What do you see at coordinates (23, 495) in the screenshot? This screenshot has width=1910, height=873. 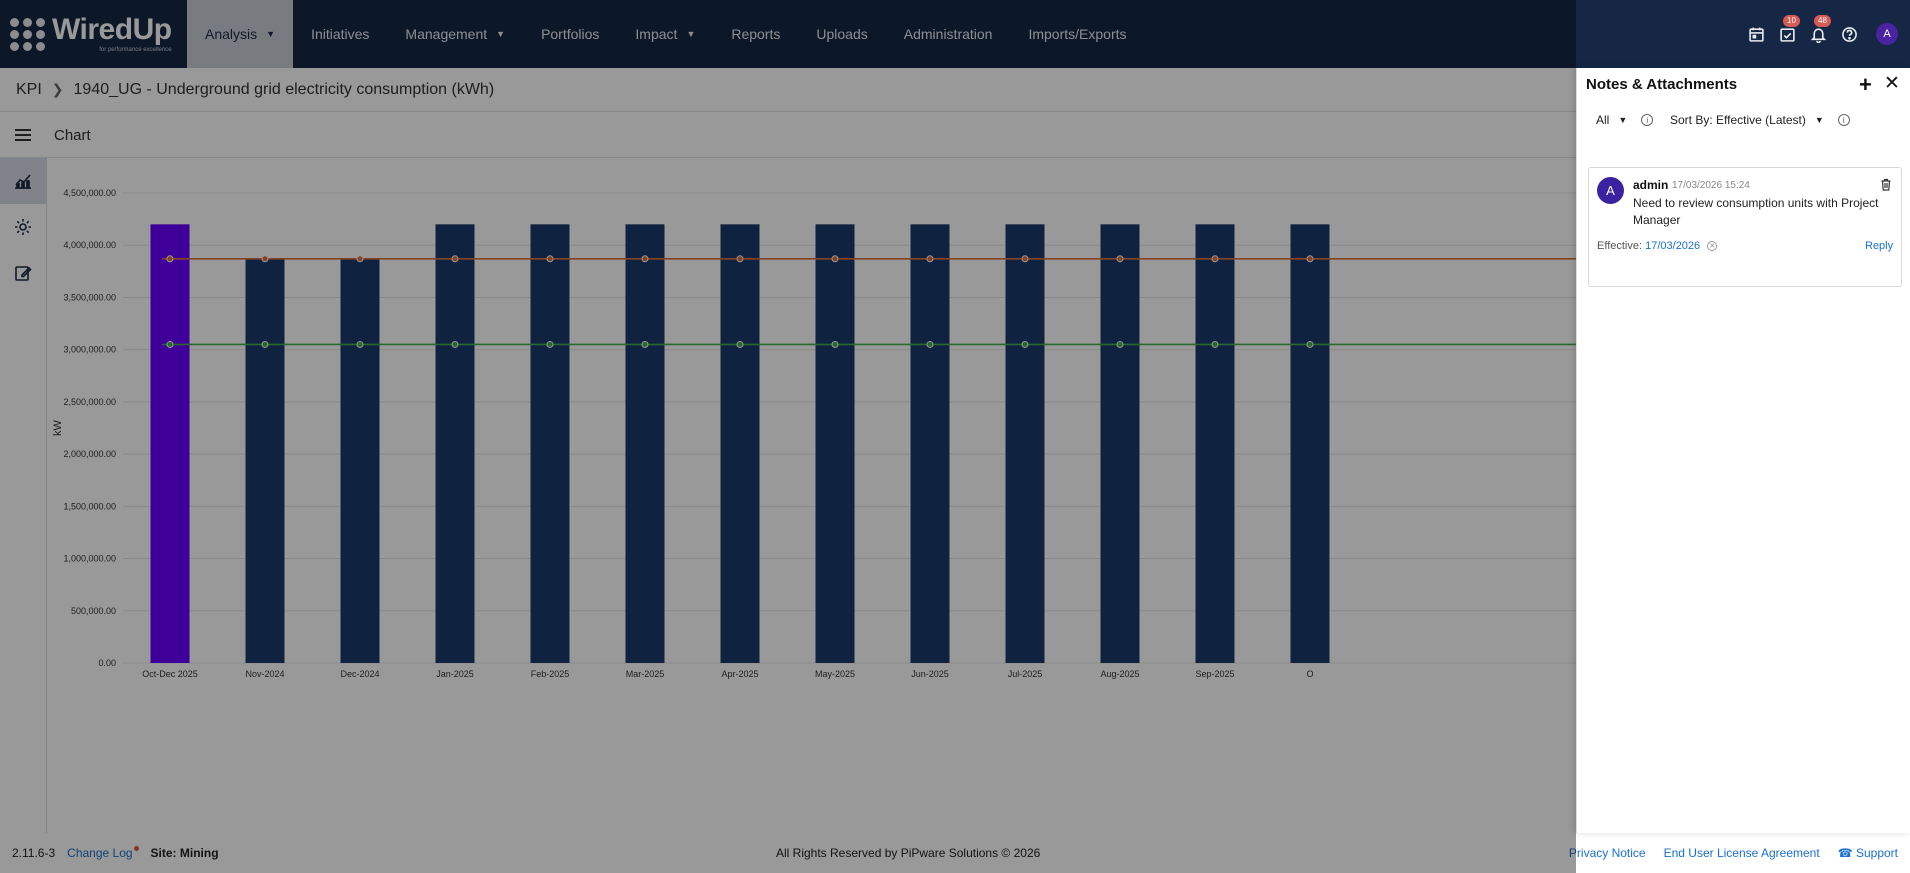 I see `left-tool-rail` at bounding box center [23, 495].